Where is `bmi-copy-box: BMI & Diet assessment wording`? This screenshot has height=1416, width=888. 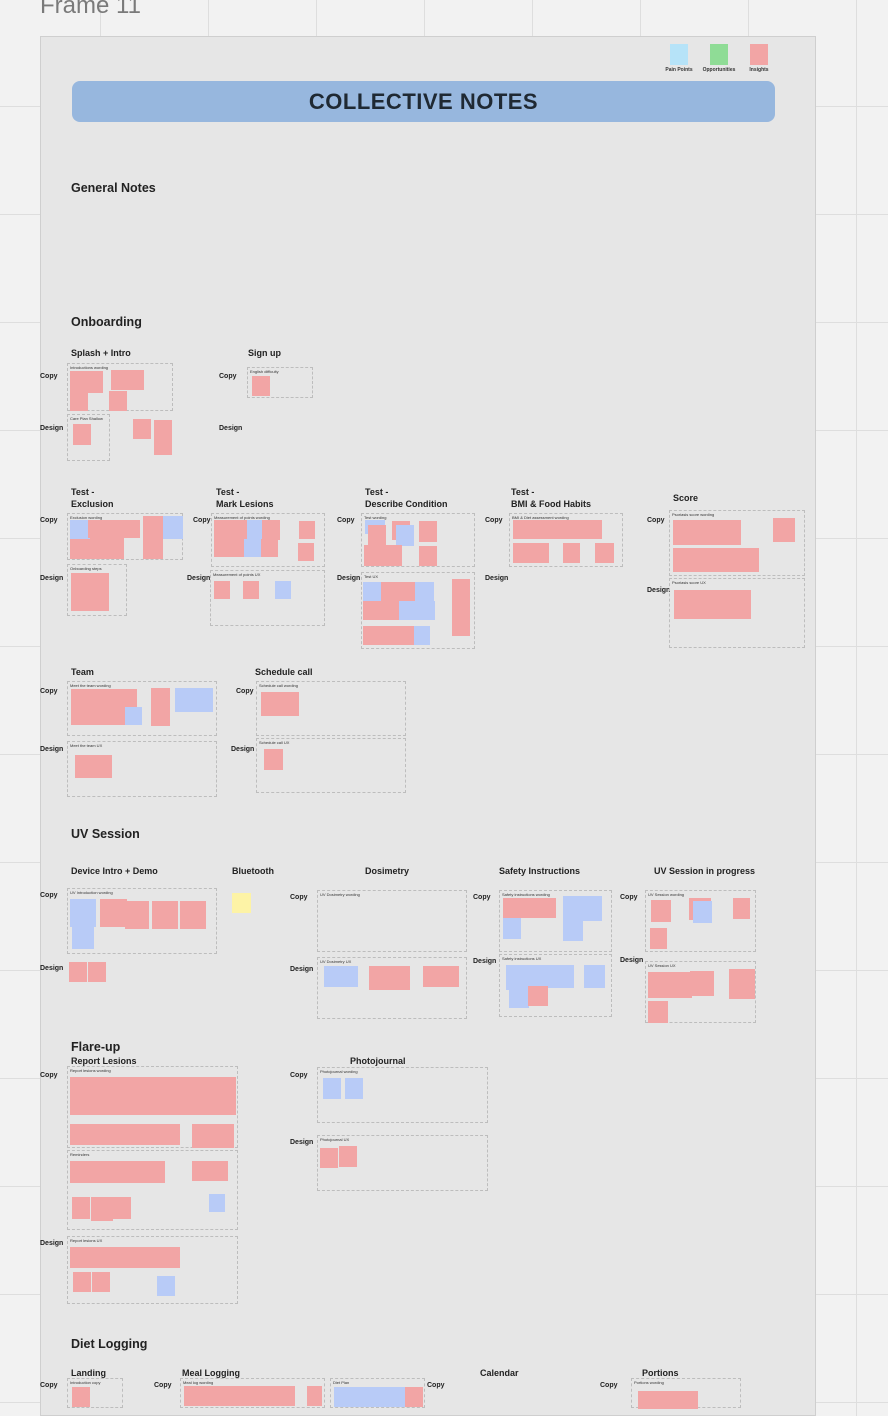
bmi-copy-box: BMI & Diet assessment wording is located at coordinates (566, 540).